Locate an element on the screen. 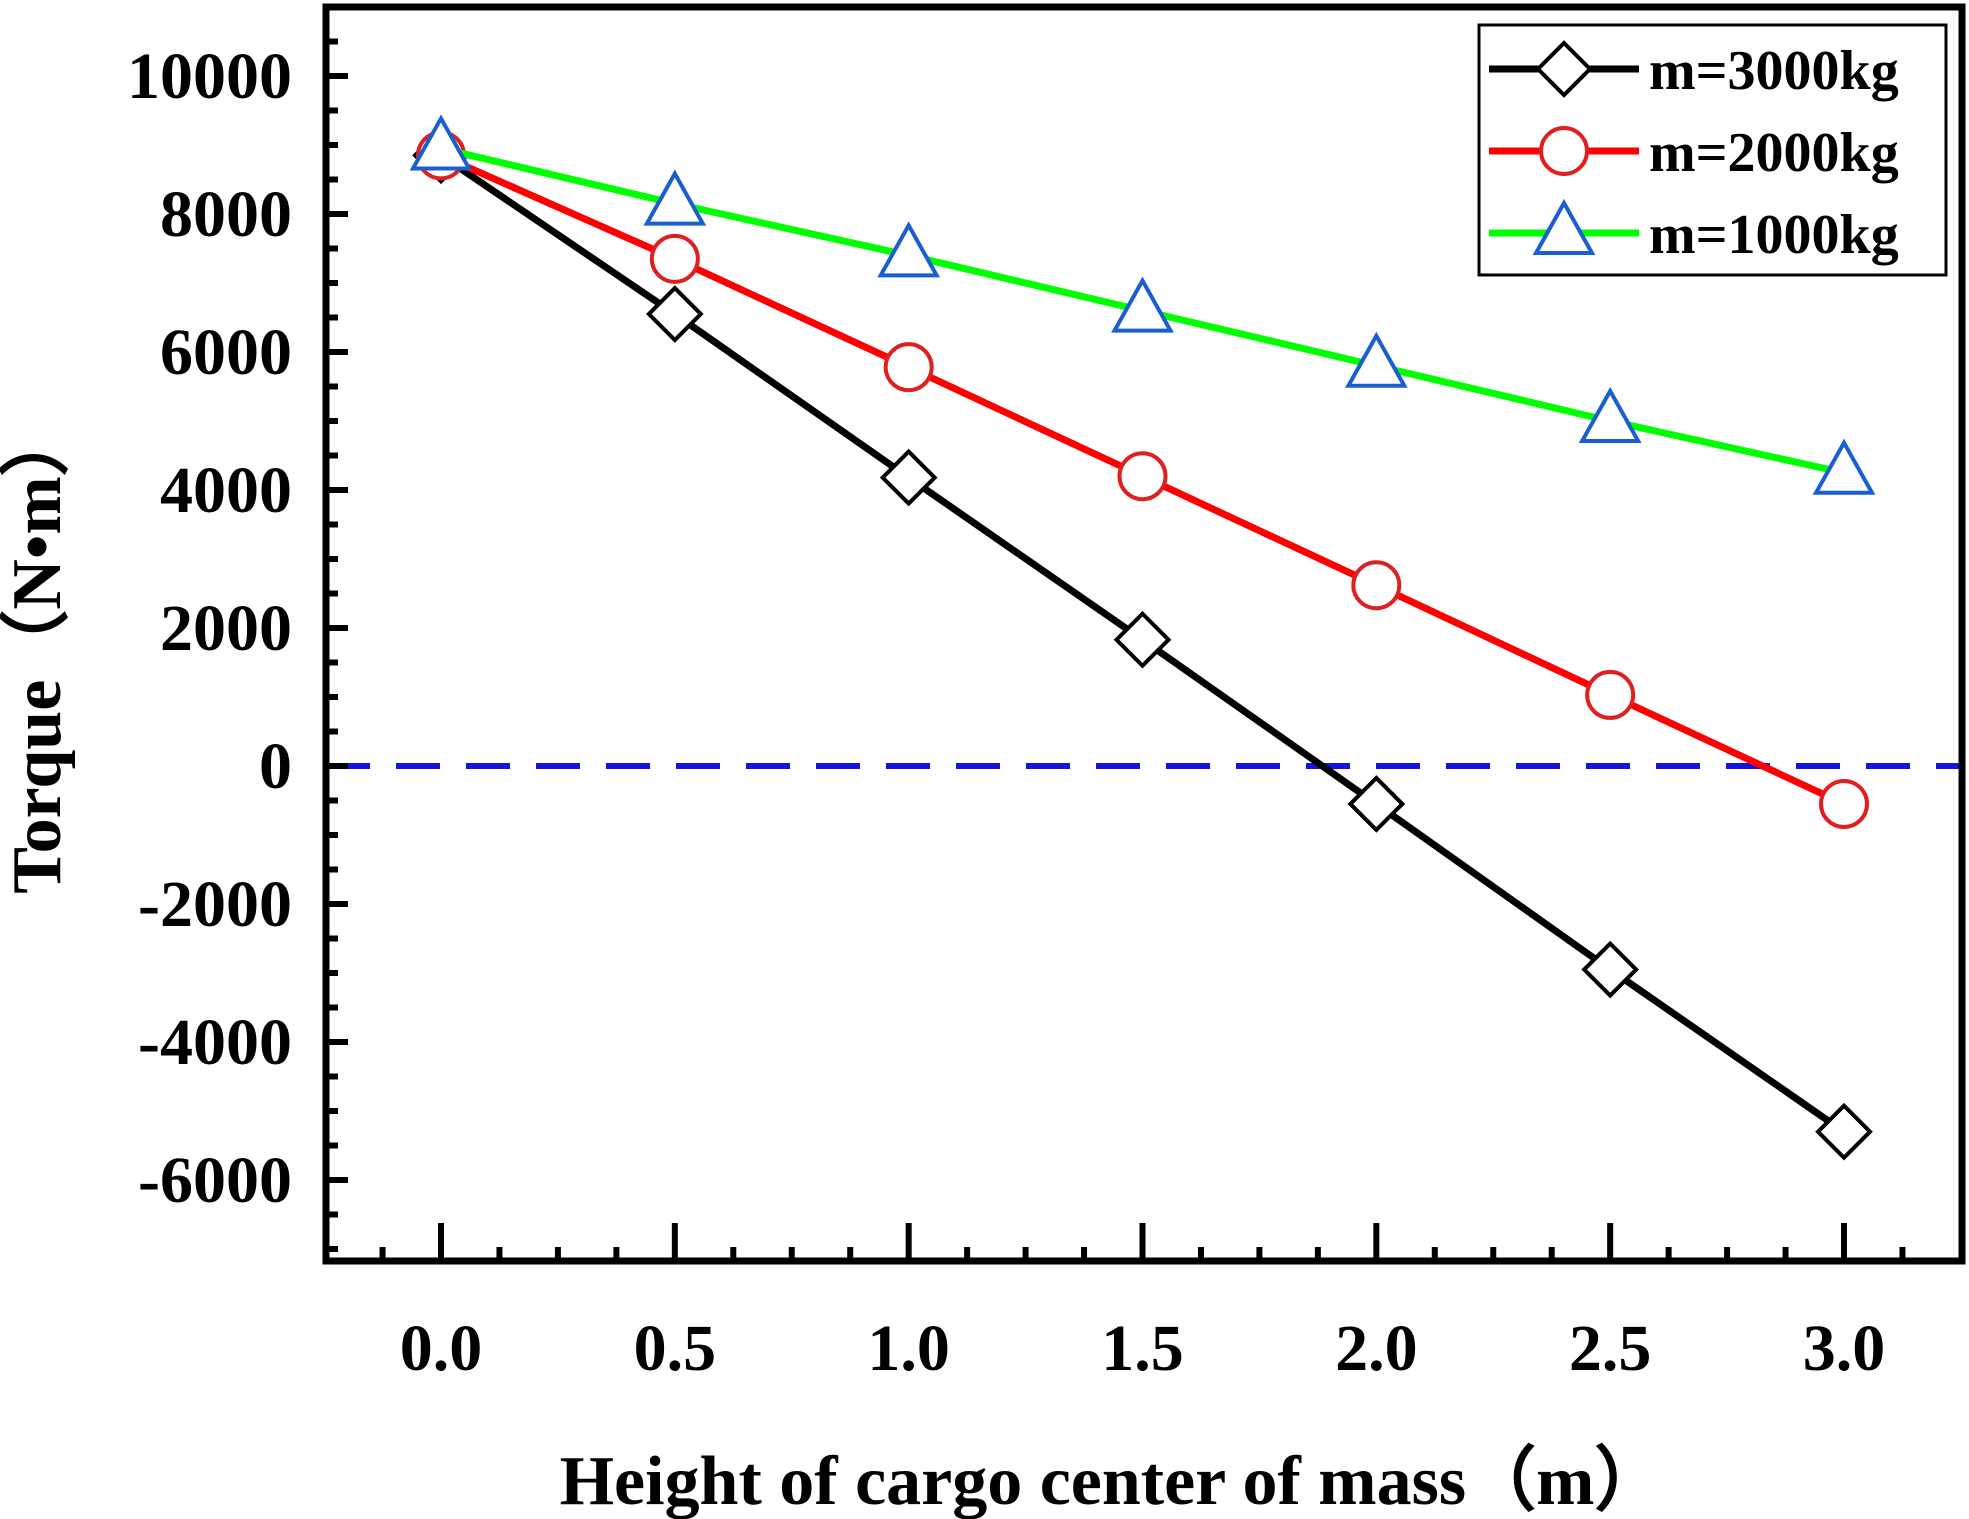 This screenshot has width=1969, height=1519. y-tick-label: -6000 is located at coordinates (215, 1180).